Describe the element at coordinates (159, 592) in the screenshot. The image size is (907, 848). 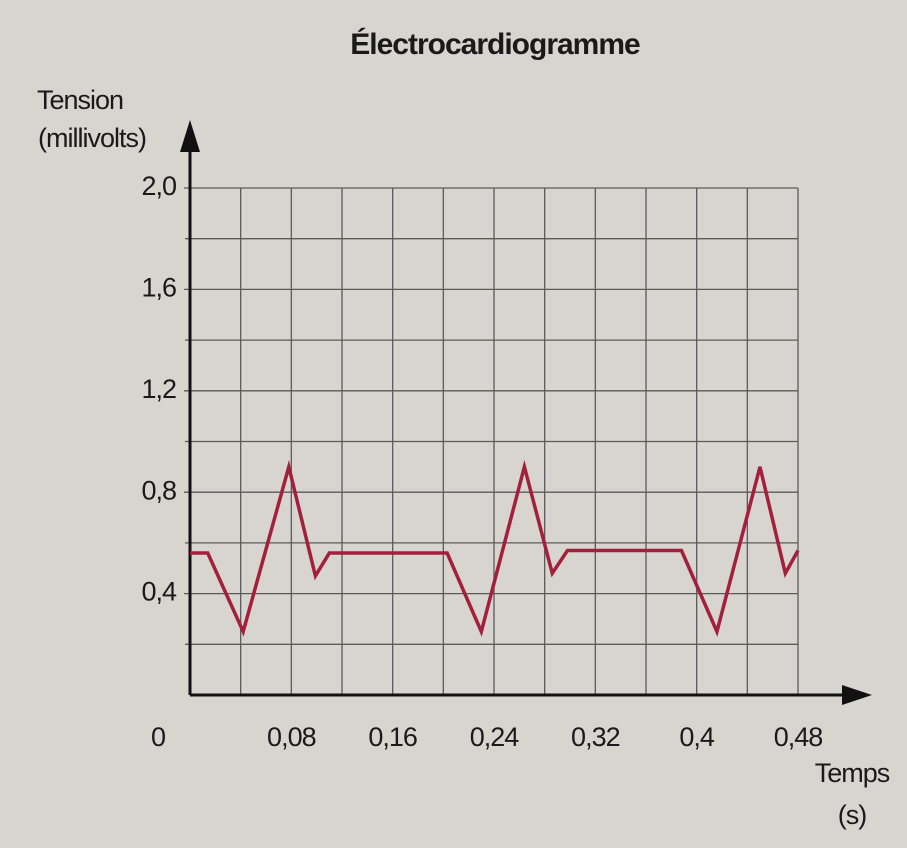
I see `y-tick-label: 0,4` at that location.